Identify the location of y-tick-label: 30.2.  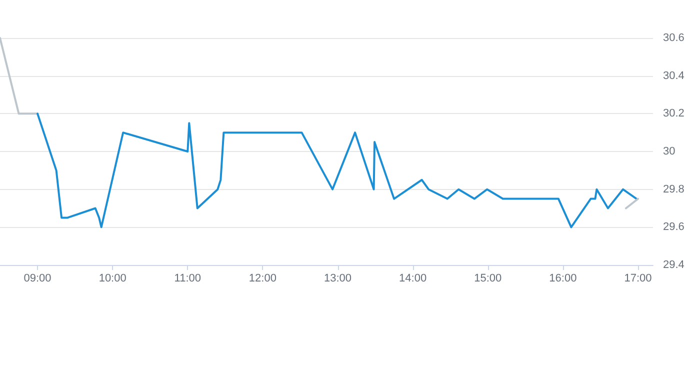
(673, 114).